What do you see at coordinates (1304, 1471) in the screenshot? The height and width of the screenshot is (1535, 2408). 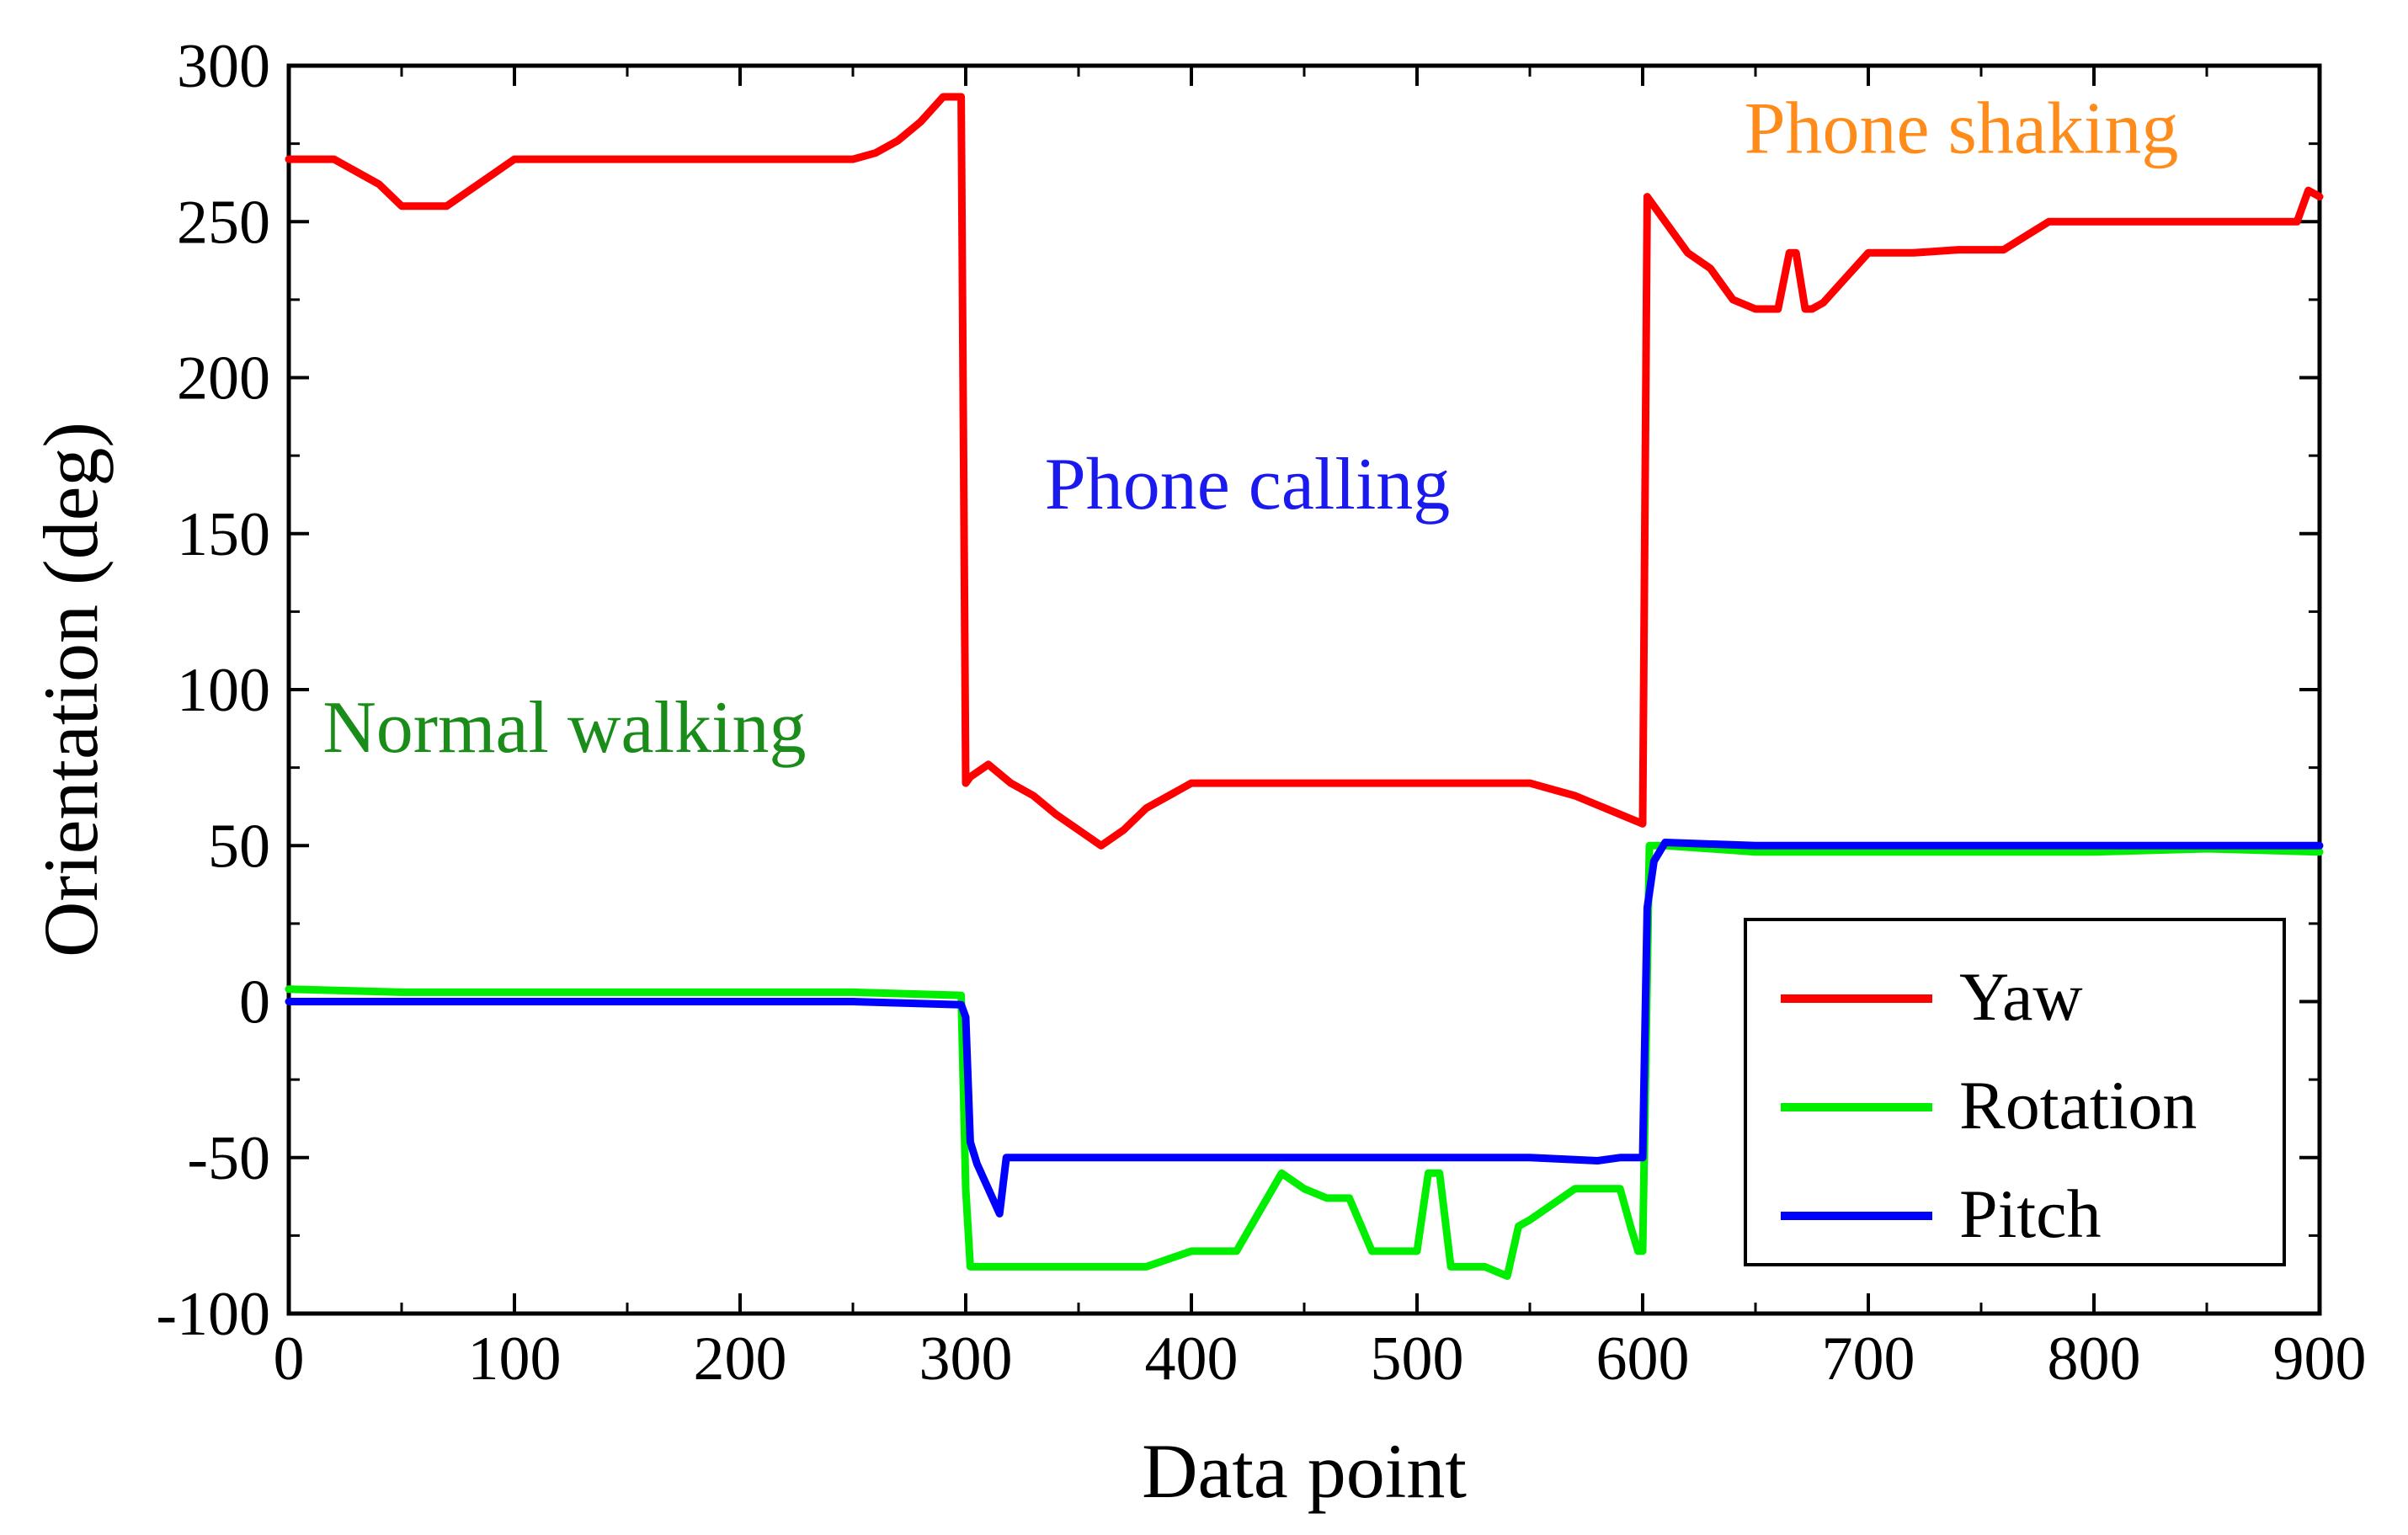 I see `x-axis-title: Data point` at bounding box center [1304, 1471].